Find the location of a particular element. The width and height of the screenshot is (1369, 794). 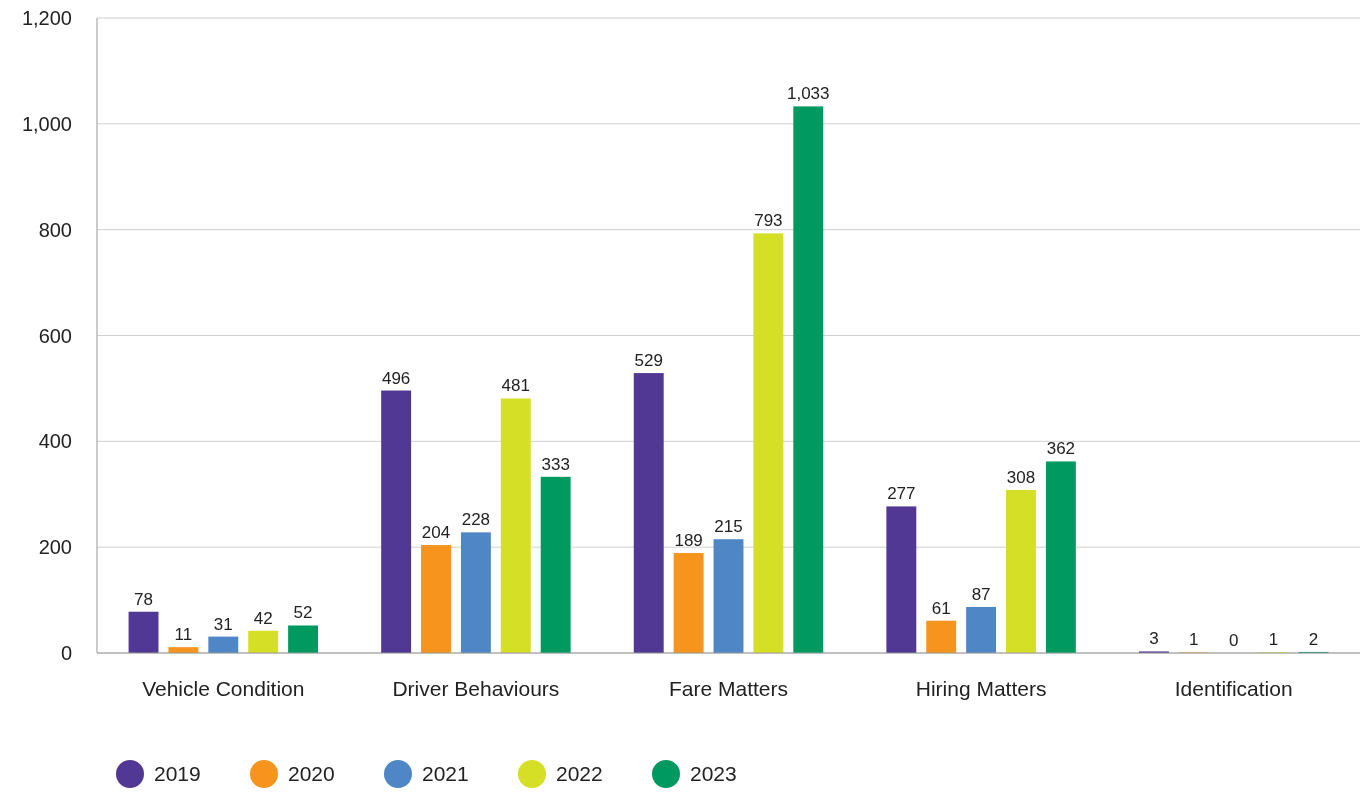

data-label: 0 is located at coordinates (1233, 640).